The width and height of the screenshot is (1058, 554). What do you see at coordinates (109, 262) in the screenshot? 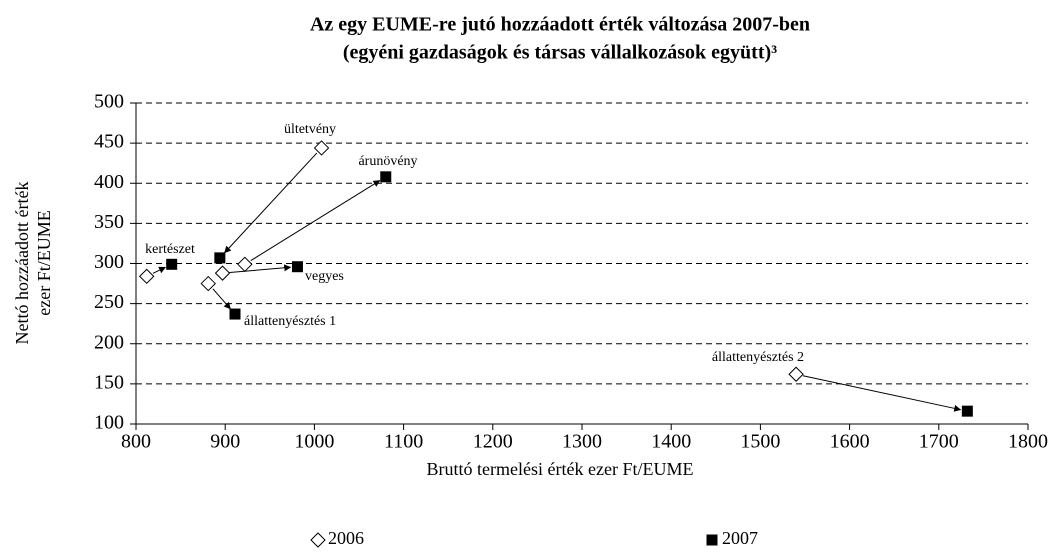
I see `y-tick-label: 300` at bounding box center [109, 262].